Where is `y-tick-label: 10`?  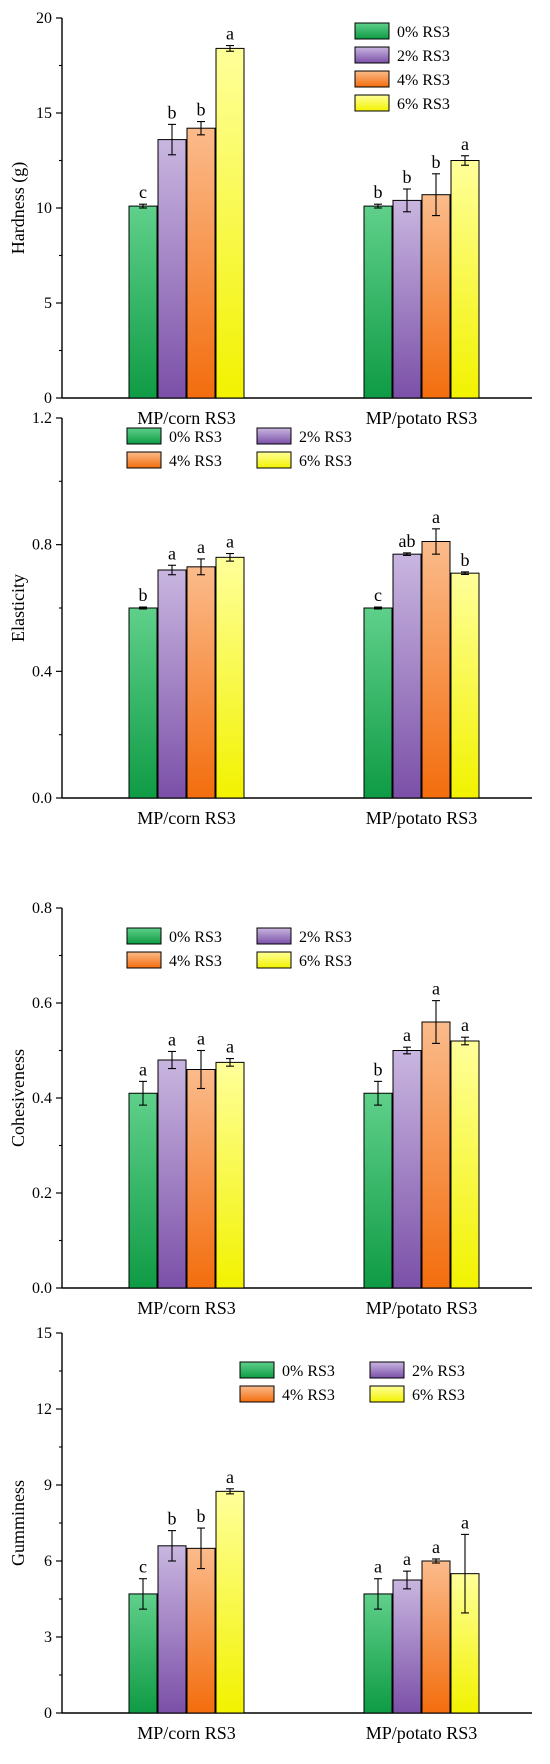
y-tick-label: 10 is located at coordinates (44, 208).